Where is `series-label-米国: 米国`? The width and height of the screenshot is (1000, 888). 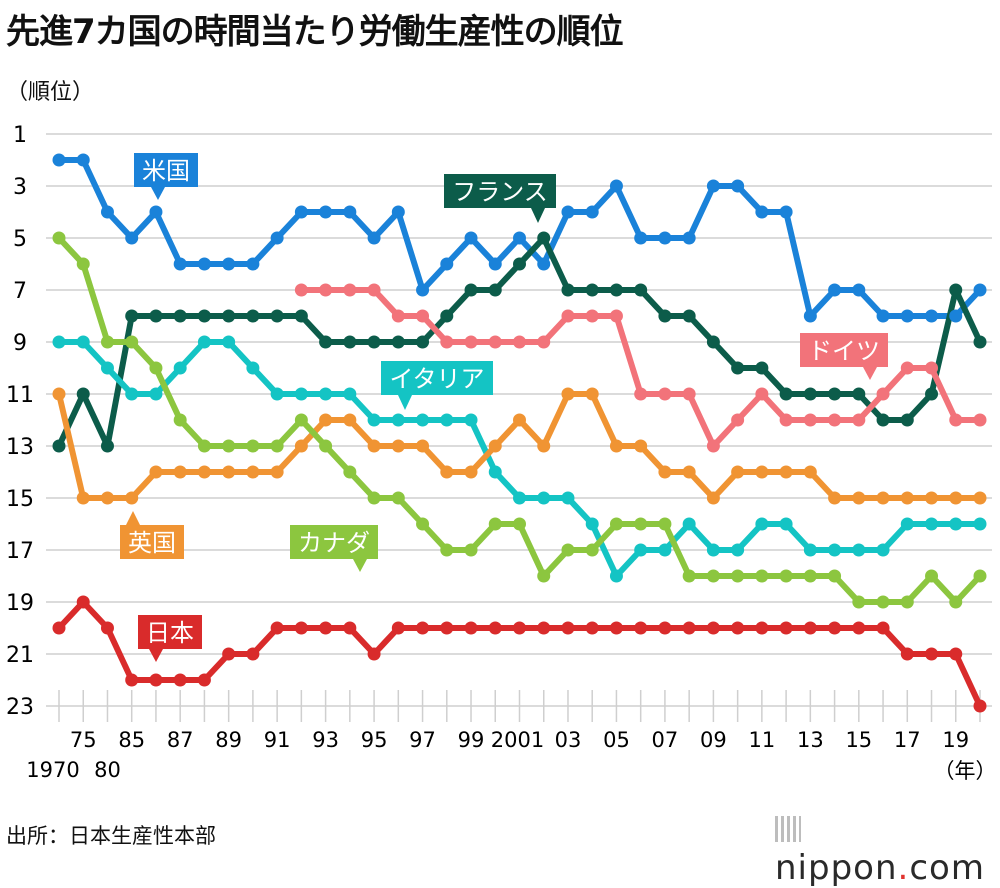
series-label-米国: 米国 is located at coordinates (166, 176).